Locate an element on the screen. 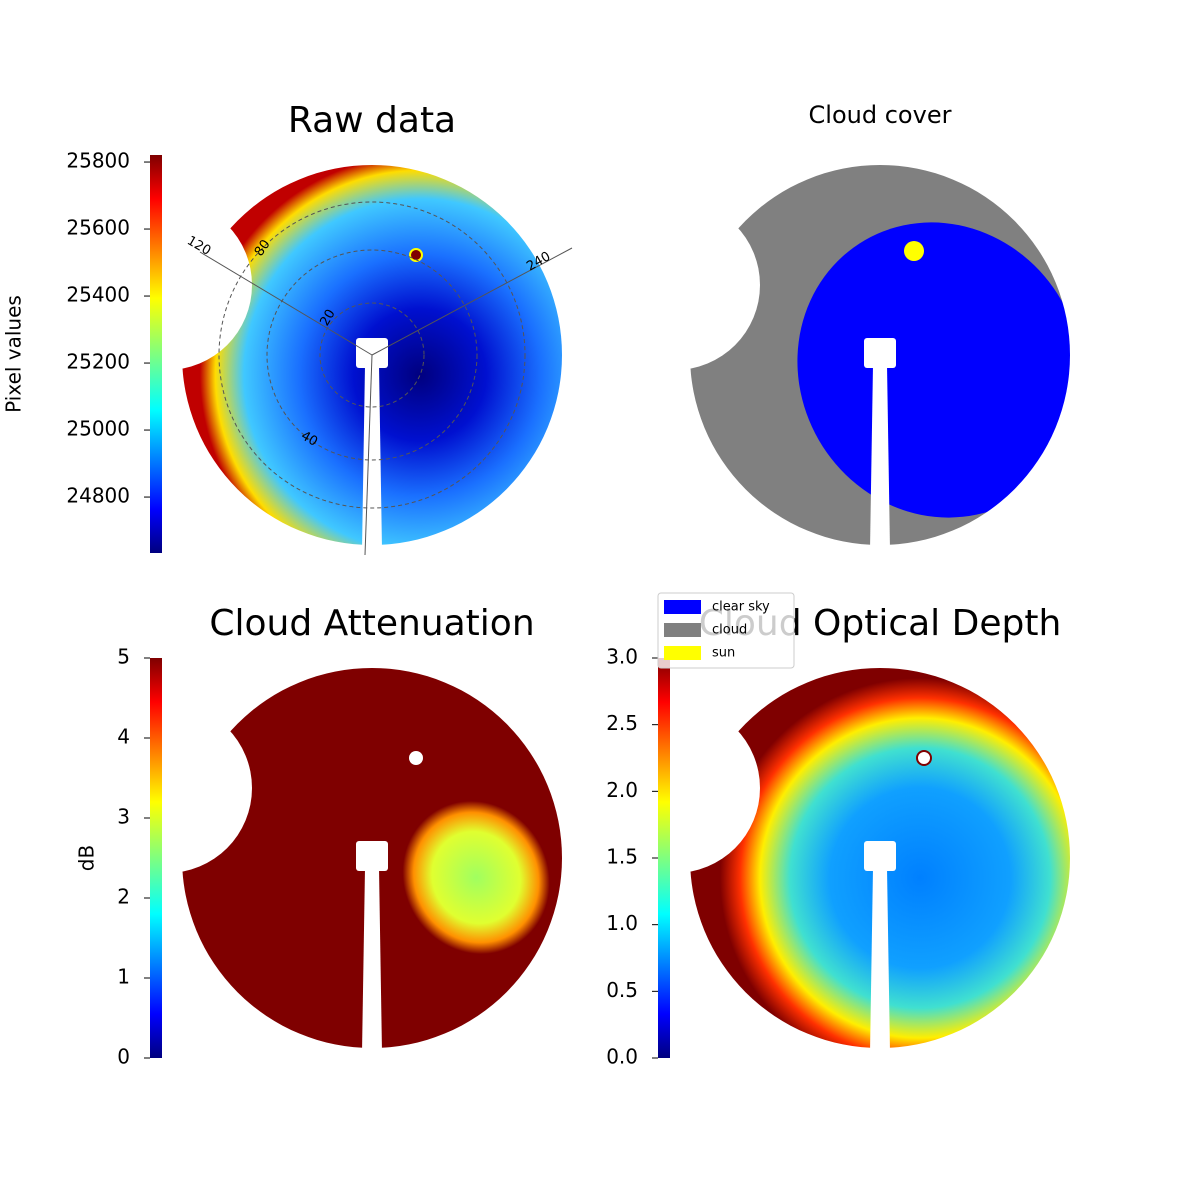 This screenshot has width=1200, height=1204. polar-label: 40 is located at coordinates (309, 439).